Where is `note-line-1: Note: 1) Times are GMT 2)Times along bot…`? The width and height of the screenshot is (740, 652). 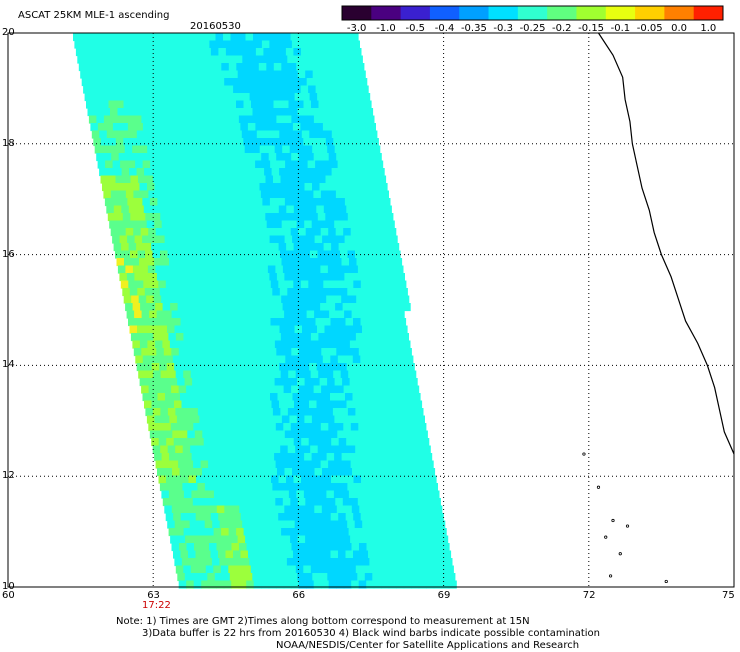
note-line-1: Note: 1) Times are GMT 2)Times along bot… is located at coordinates (323, 621).